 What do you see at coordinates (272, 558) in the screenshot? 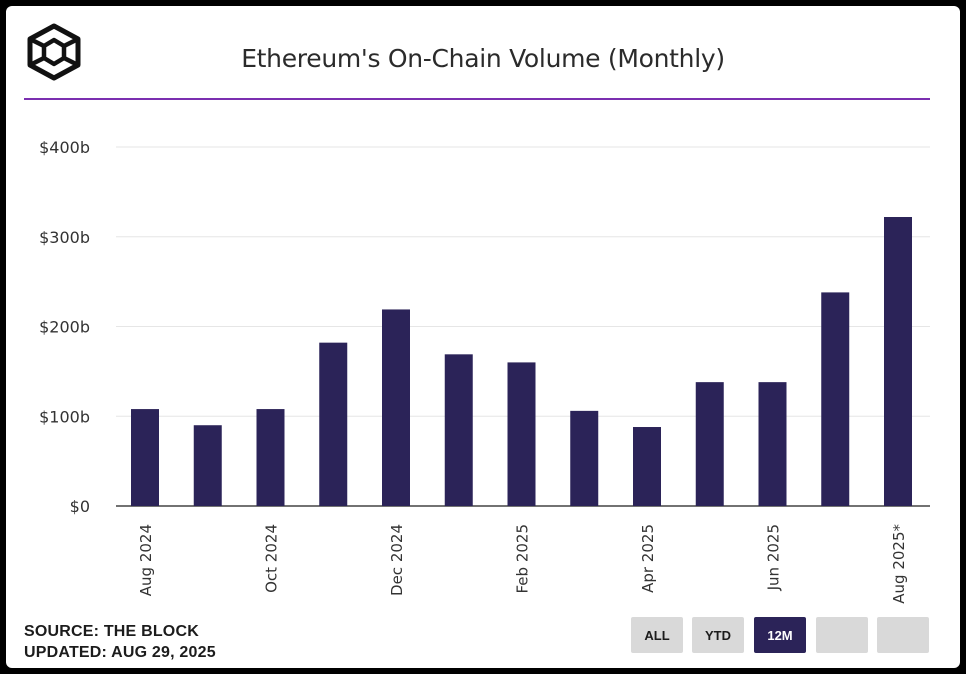
I see `x-tick-label: Oct 2024` at bounding box center [272, 558].